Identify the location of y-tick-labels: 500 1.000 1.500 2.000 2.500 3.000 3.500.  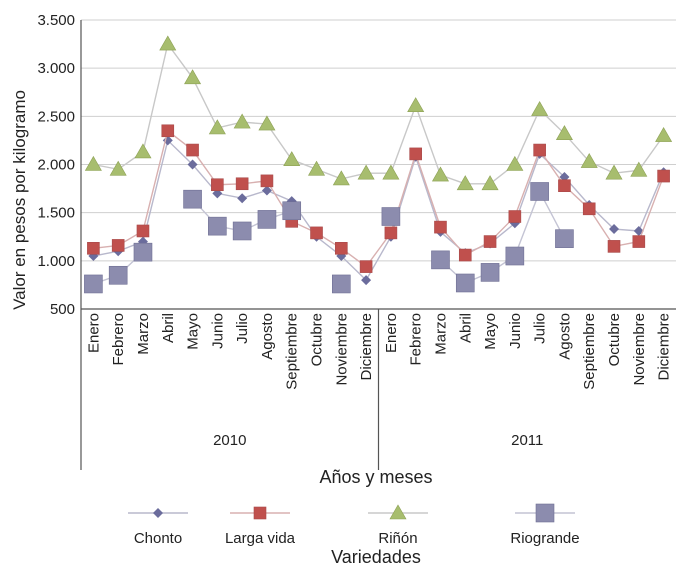
(56, 165).